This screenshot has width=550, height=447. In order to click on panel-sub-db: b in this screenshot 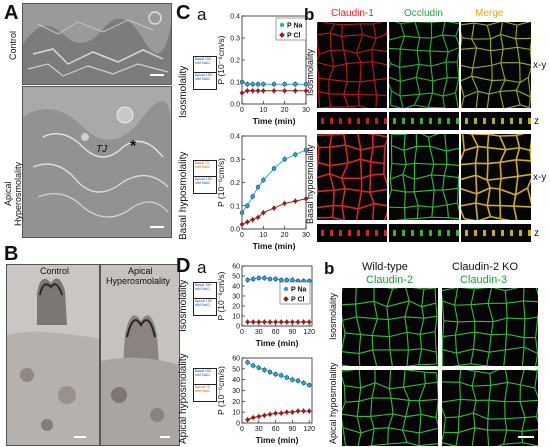, I will do `click(329, 268)`.